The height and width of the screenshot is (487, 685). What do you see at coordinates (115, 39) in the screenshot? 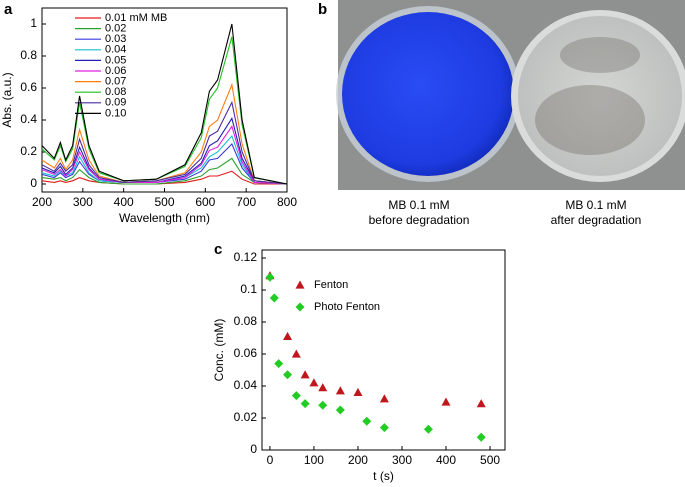
I see `legend-label: 0.03` at bounding box center [115, 39].